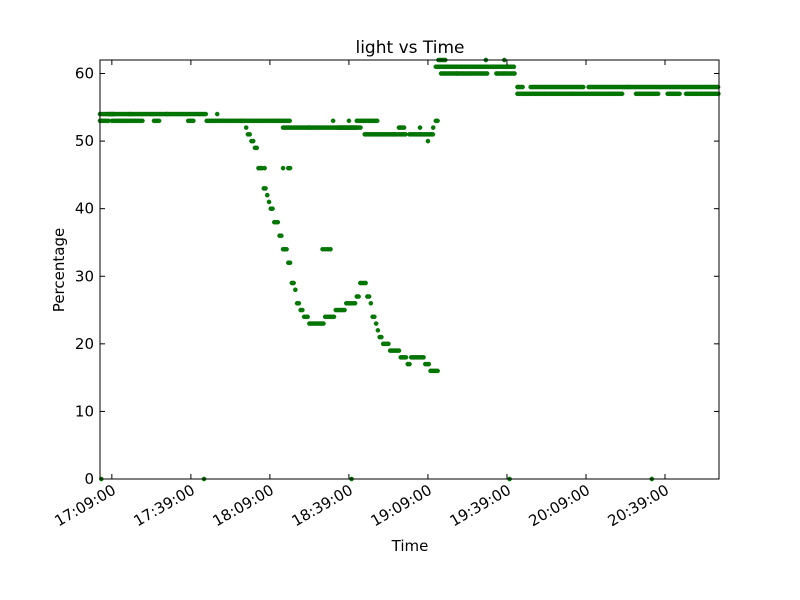 The height and width of the screenshot is (600, 800). What do you see at coordinates (638, 505) in the screenshot?
I see `x-tick-label: 20:39:00` at bounding box center [638, 505].